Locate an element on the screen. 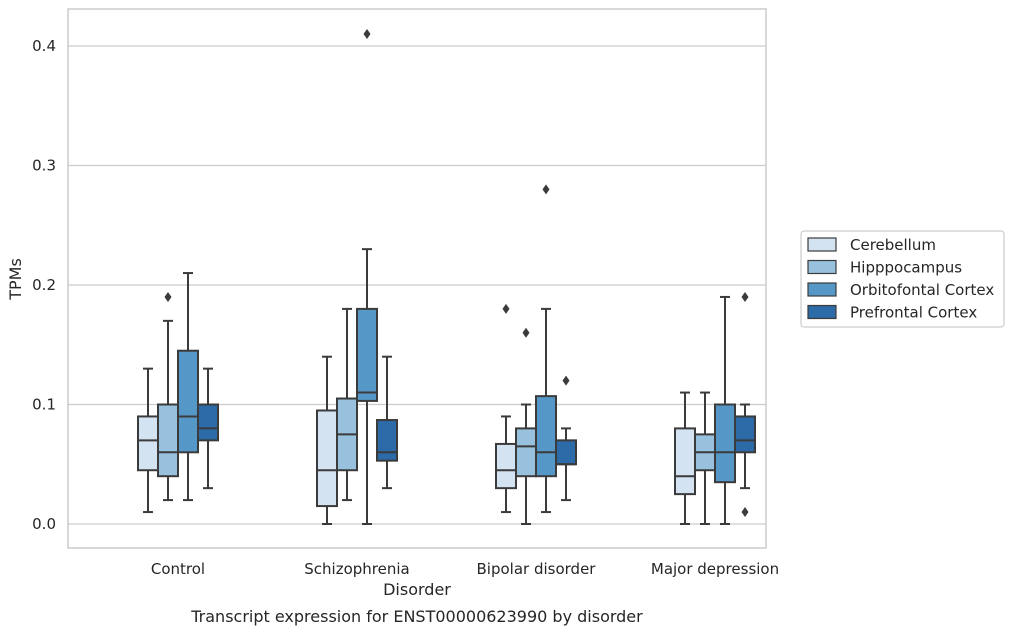 The width and height of the screenshot is (1014, 634). legend-item: Prefrontal Cortex is located at coordinates (892, 313).